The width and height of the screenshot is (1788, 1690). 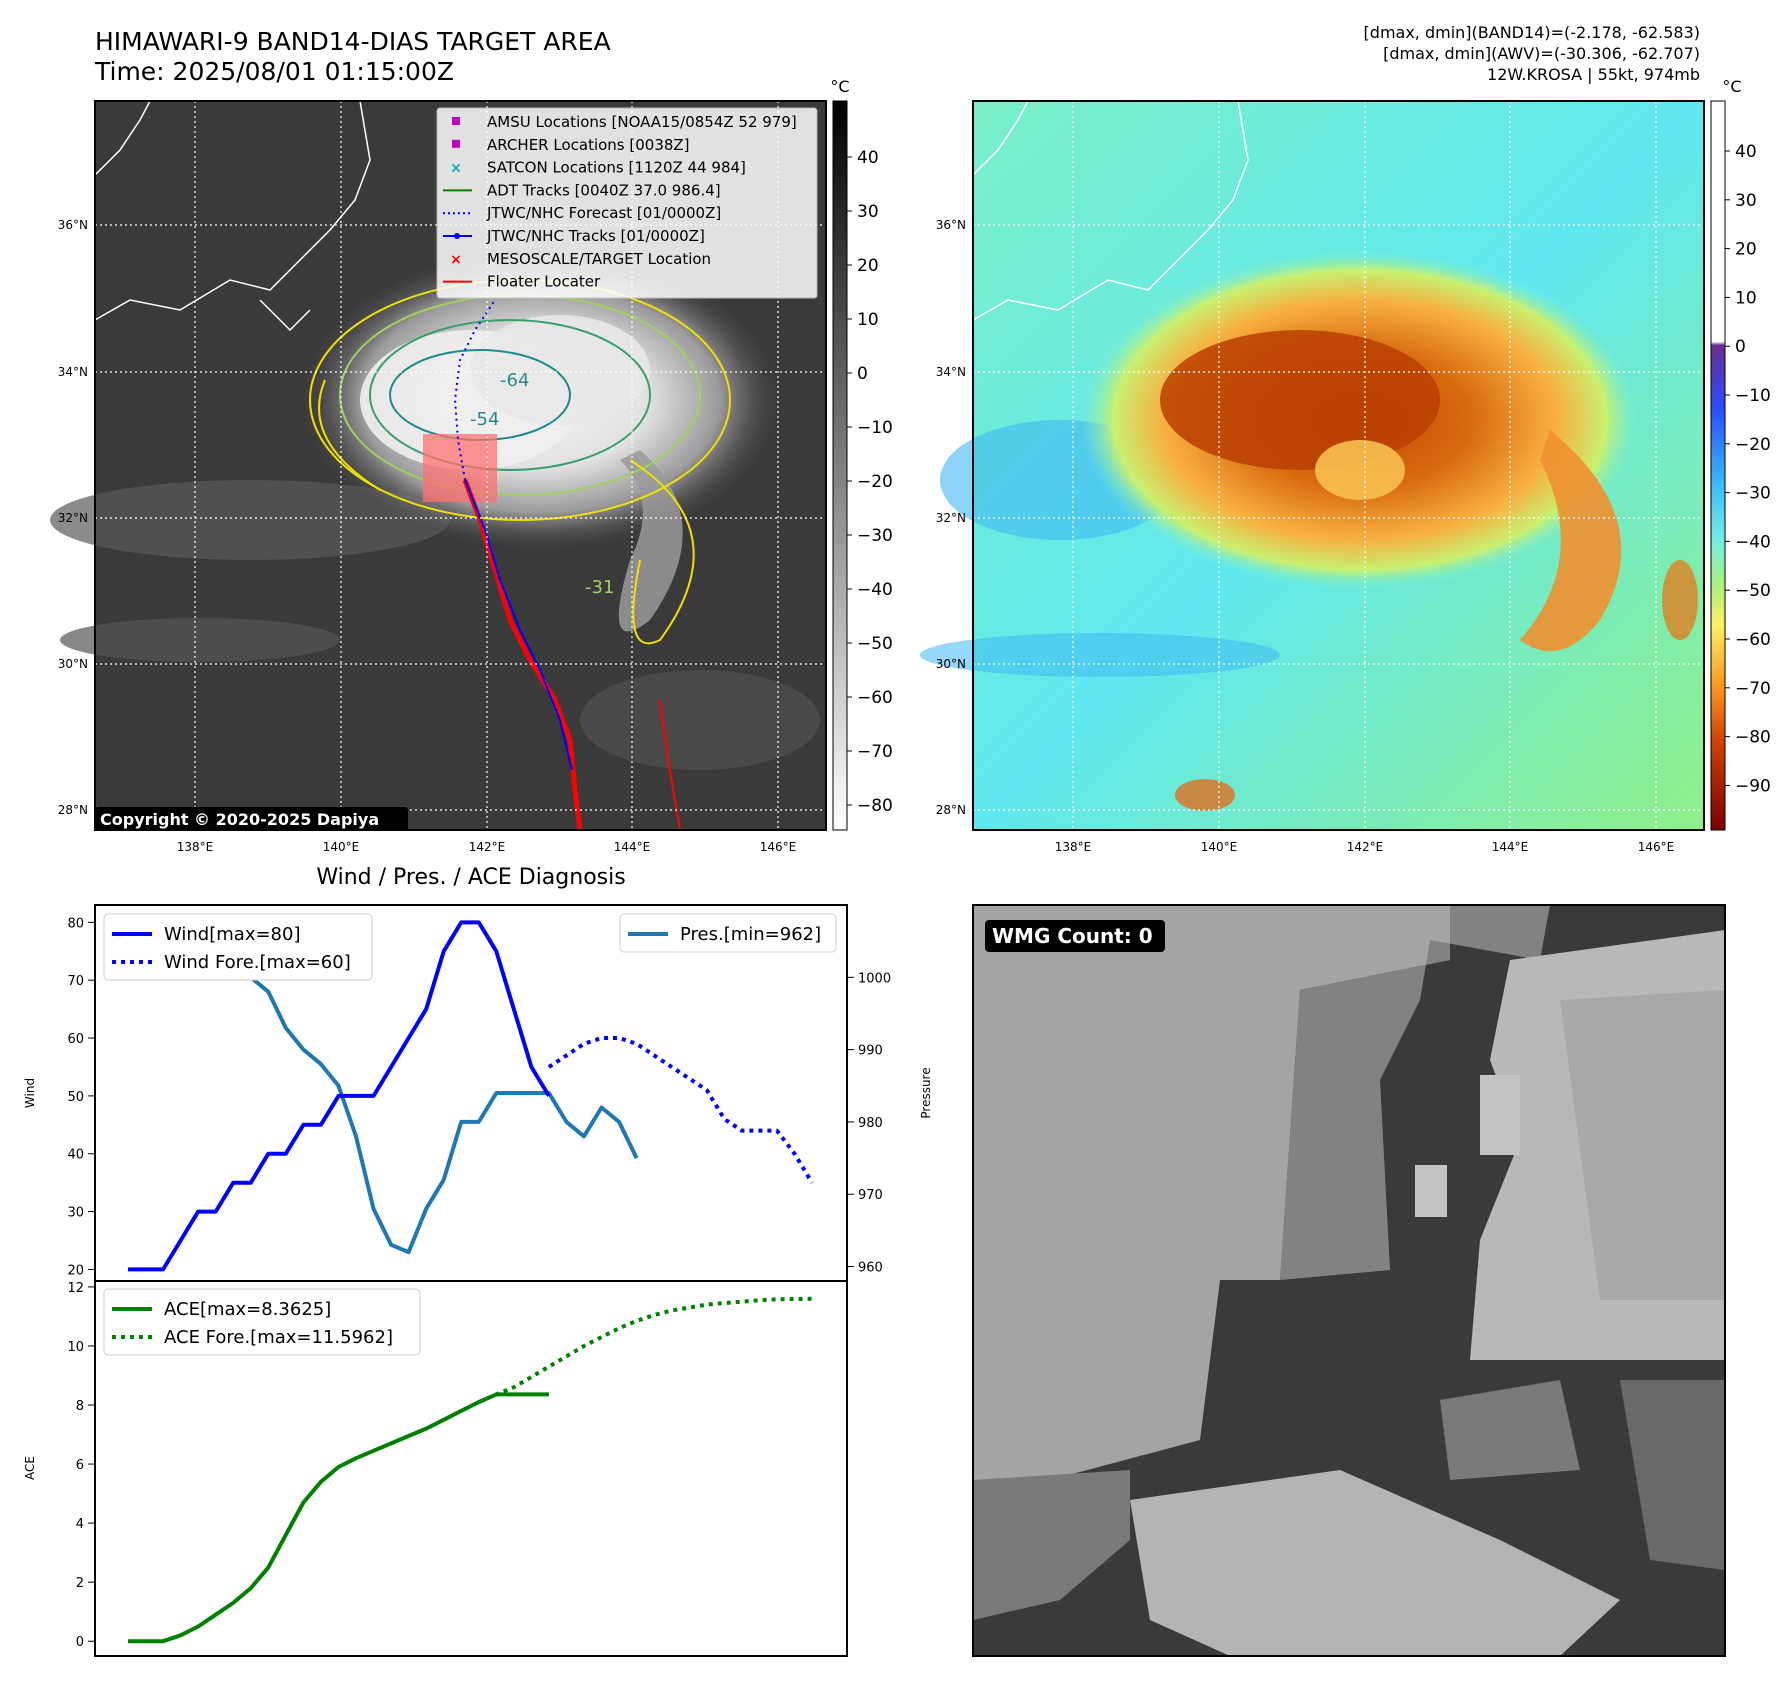 What do you see at coordinates (1593, 74) in the screenshot?
I see `info-storm: 12W.KROSA | 55kt, 974mb` at bounding box center [1593, 74].